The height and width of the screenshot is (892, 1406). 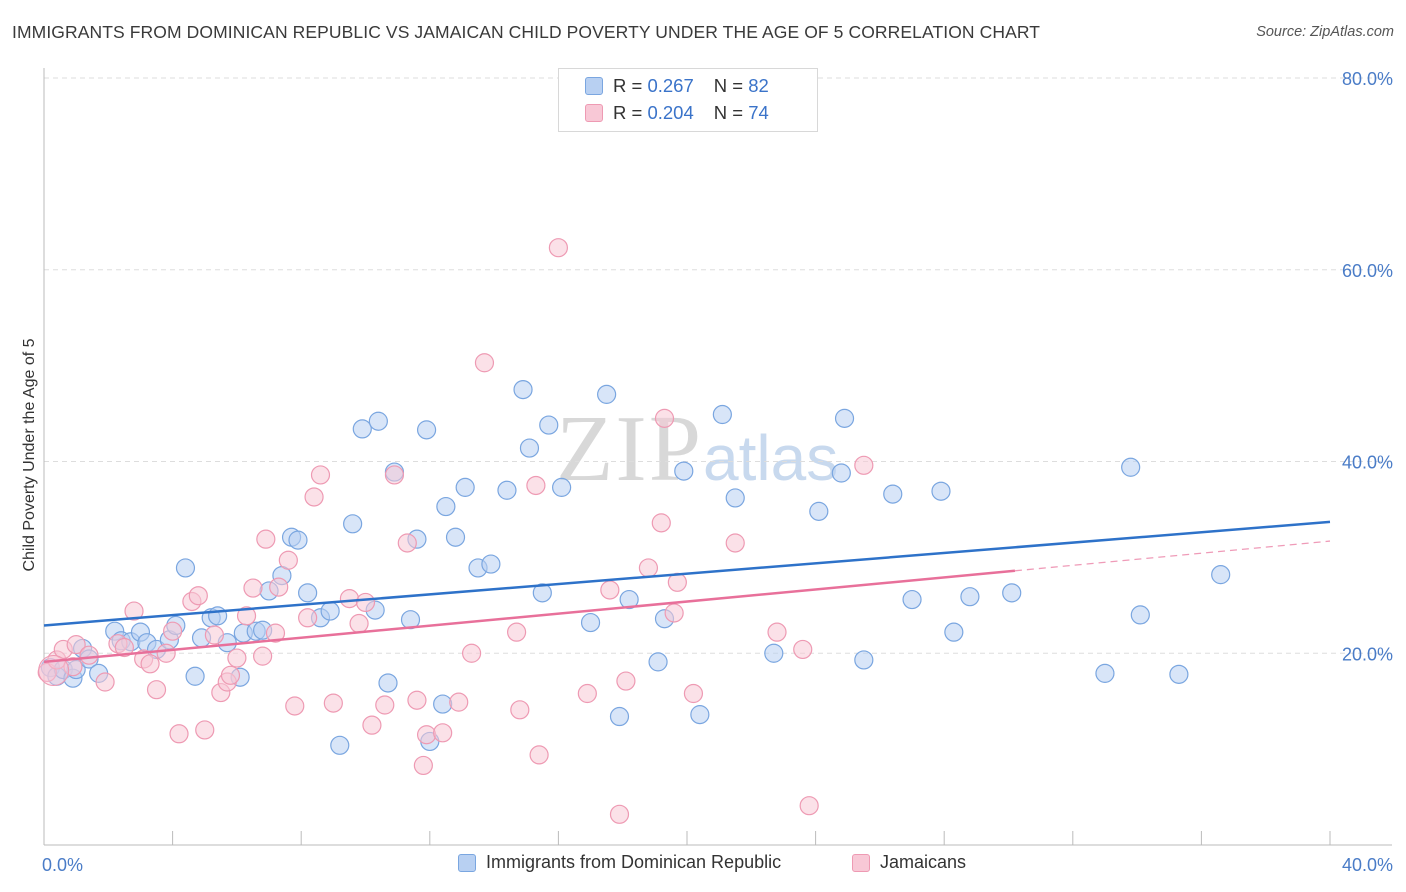 I want to click on trend-lines, so click(x=687, y=592).